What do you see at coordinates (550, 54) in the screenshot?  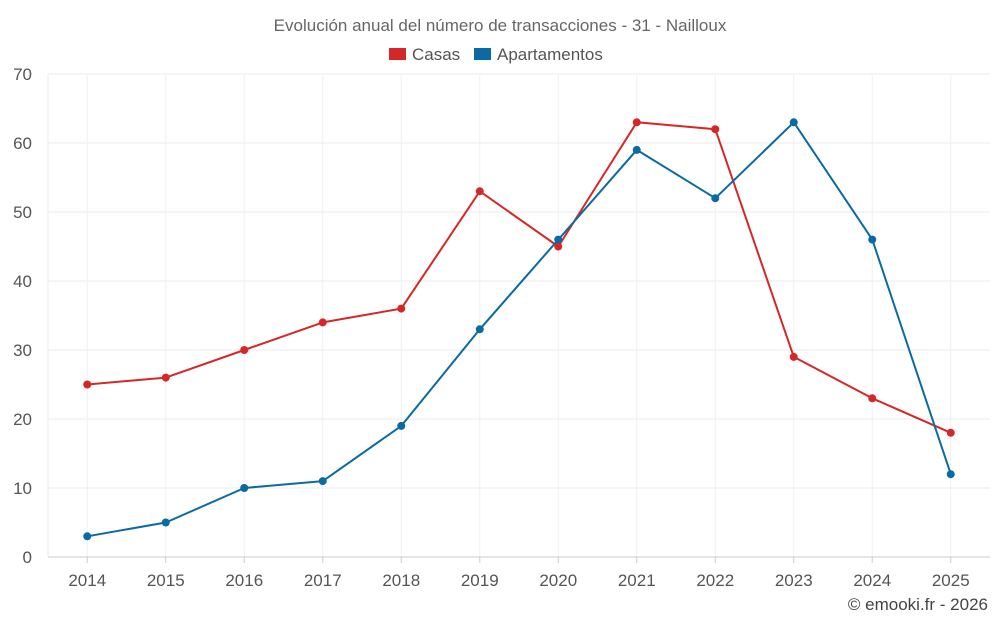 I see `legend-label-apartamentos: Apartamentos` at bounding box center [550, 54].